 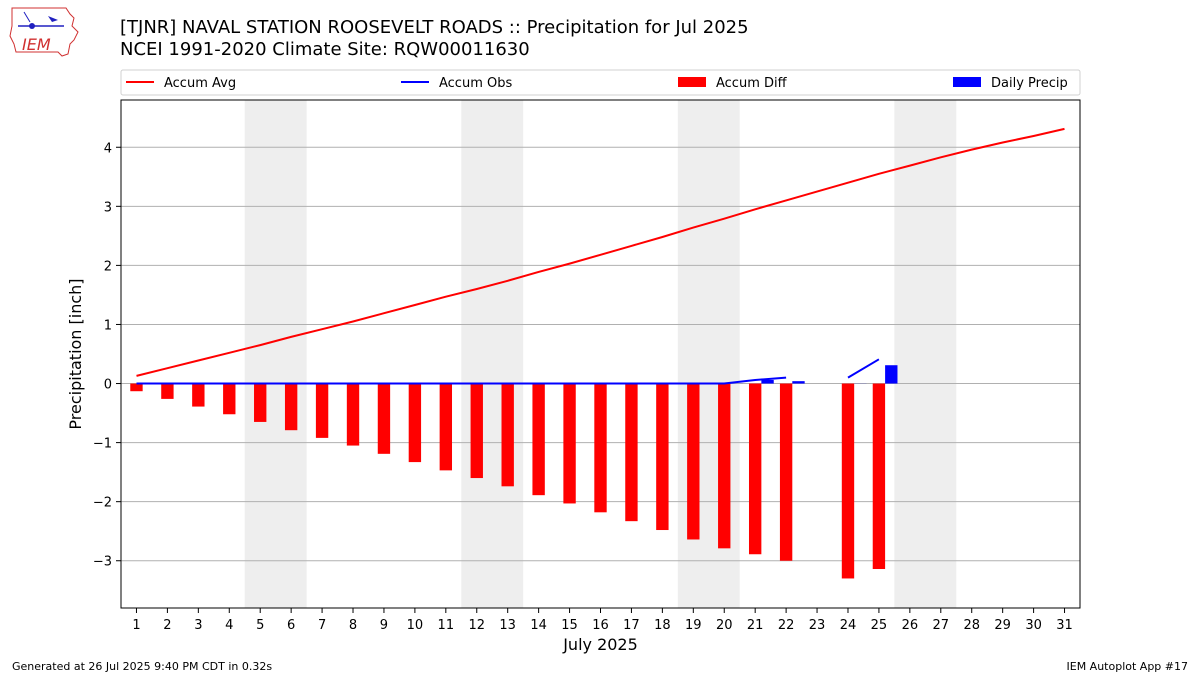 What do you see at coordinates (724, 625) in the screenshot?
I see `x-tick-label: 20` at bounding box center [724, 625].